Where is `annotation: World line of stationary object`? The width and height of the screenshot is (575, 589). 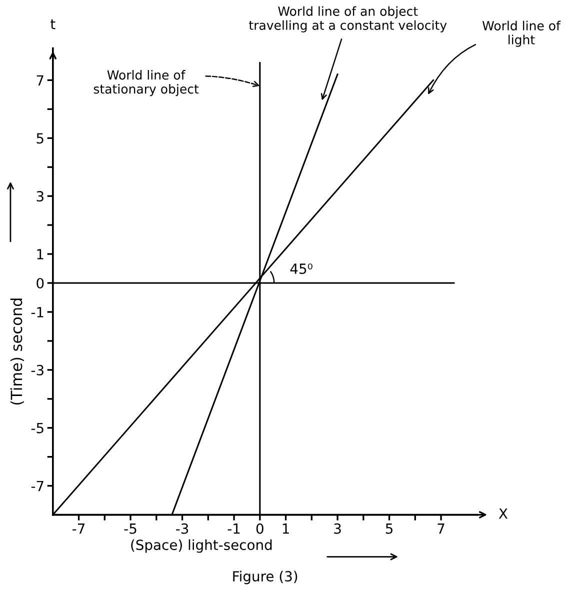 annotation: World line of stationary object is located at coordinates (146, 83).